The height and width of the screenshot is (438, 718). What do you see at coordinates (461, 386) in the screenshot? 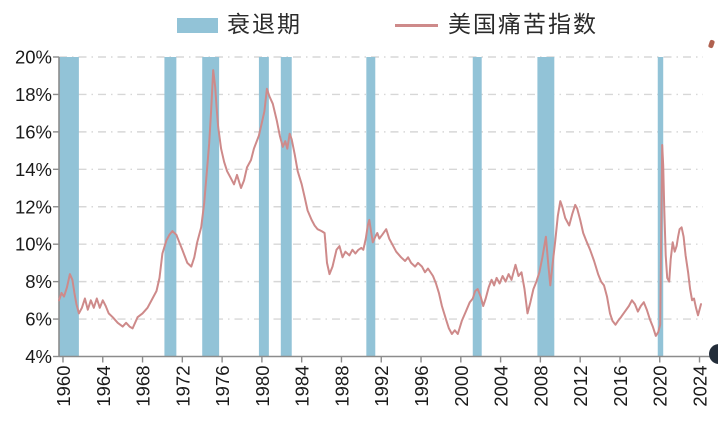
I see `x-tick-label: 2000` at bounding box center [461, 386].